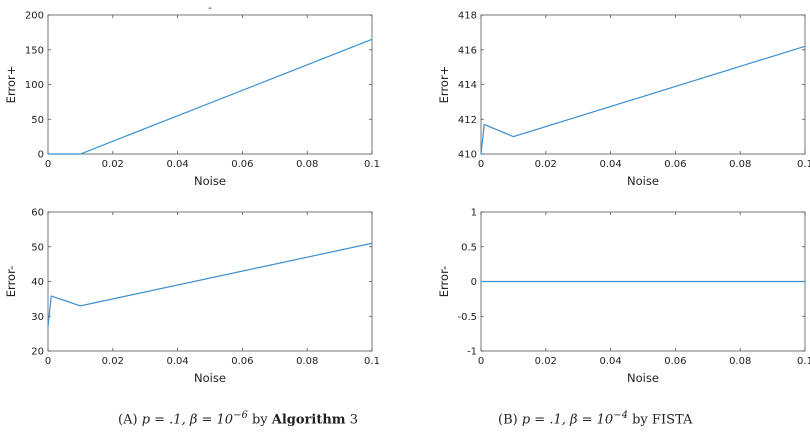 The image size is (810, 437). Describe the element at coordinates (567, 420) in the screenshot. I see `caption-b-text: p = .1, β = 10` at that location.